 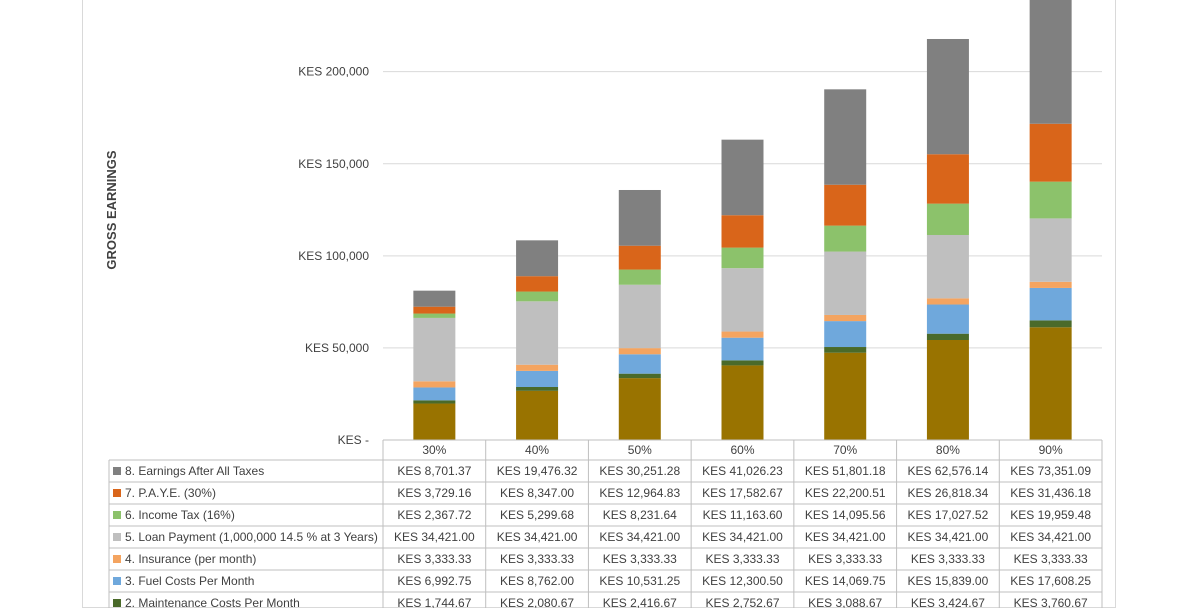 I want to click on y-tick-label: KES 100,000, so click(x=333, y=256).